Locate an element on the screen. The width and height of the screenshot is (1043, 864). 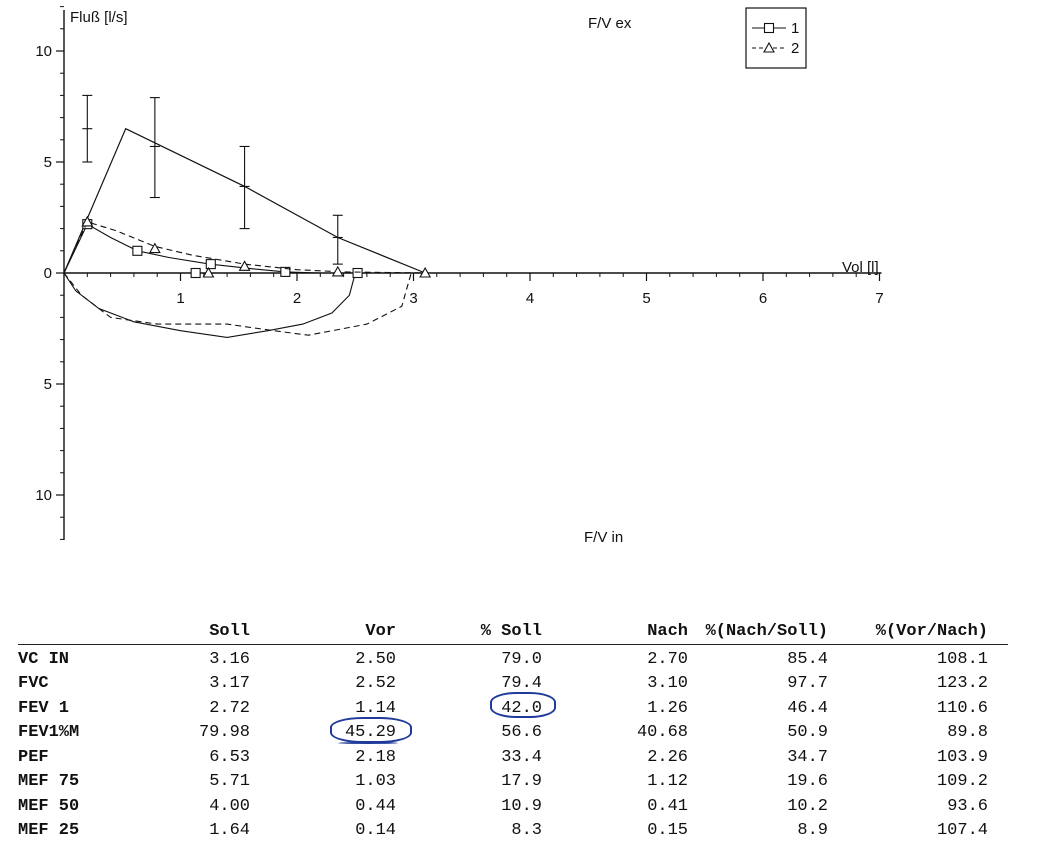
table-row: FEV 1 2.72 1.14 42.0 1.26 46.4 110.6 is located at coordinates (513, 708).